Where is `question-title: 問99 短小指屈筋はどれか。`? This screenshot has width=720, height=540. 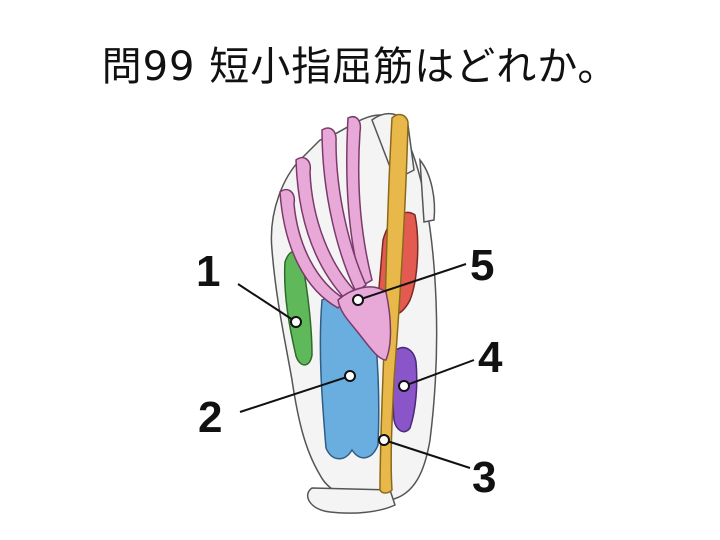 question-title: 問99 短小指屈筋はどれか。 is located at coordinates (360, 67).